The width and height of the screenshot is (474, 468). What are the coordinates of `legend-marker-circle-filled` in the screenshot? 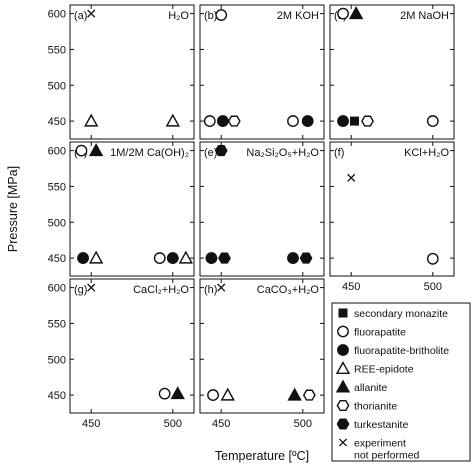 It's located at (343, 350).